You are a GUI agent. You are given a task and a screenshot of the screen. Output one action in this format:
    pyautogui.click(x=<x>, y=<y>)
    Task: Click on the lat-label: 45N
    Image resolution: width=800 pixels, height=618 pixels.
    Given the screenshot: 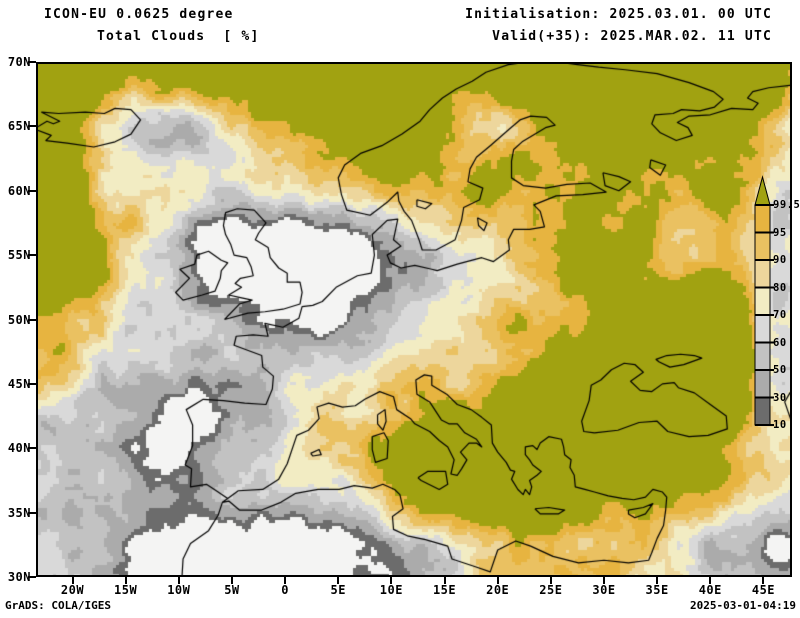 What is the action you would take?
    pyautogui.click(x=19, y=383)
    